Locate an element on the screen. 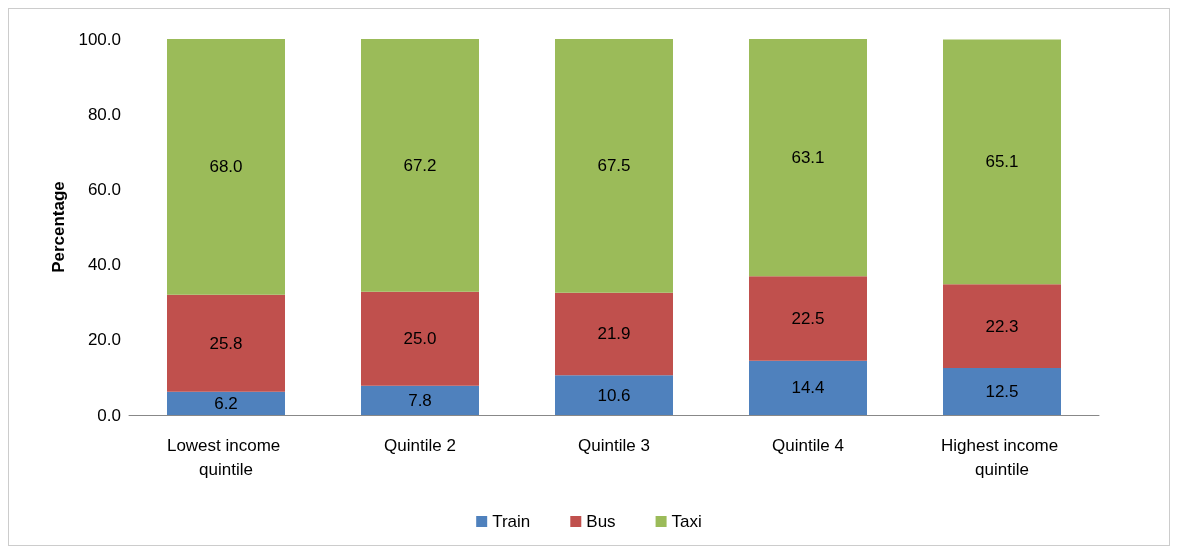 This screenshot has height=554, width=1182. x-tick-label: Lowest income quintile is located at coordinates (226, 457).